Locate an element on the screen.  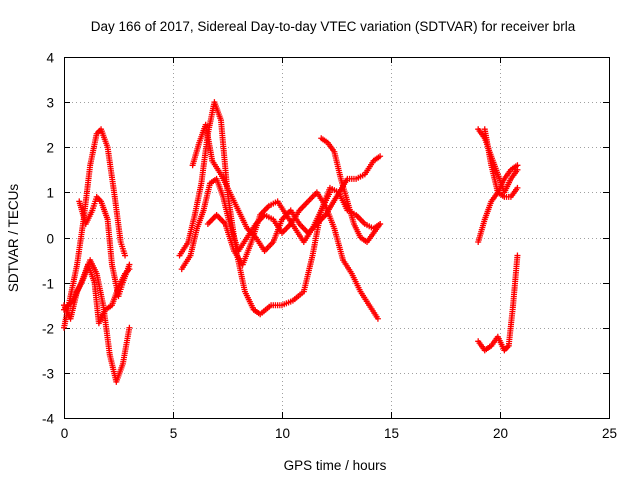
series-arc-f is located at coordinates (279, 248).